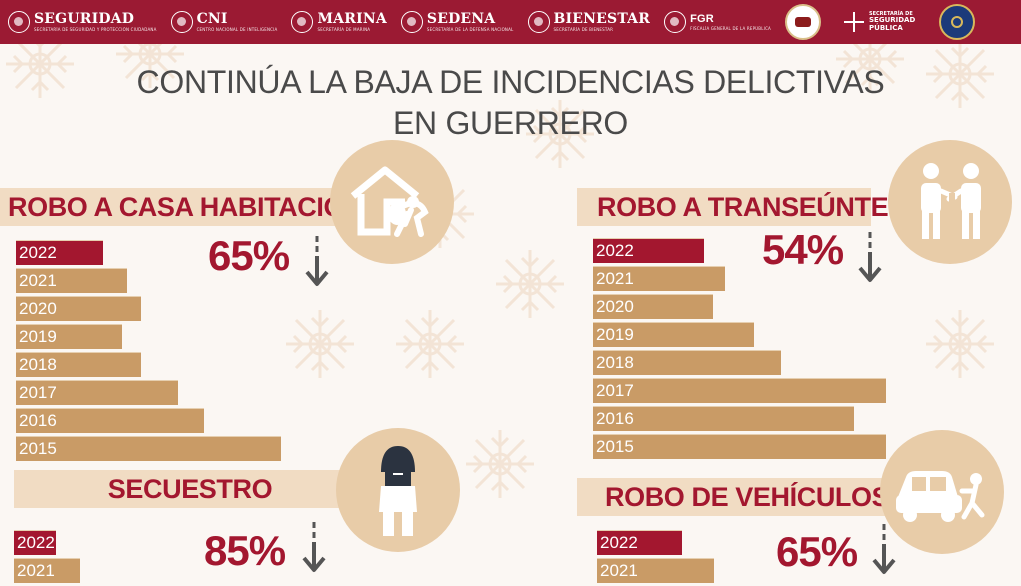 This screenshot has width=1021, height=586. What do you see at coordinates (892, 20) in the screenshot?
I see `secretariat-line2: SEGURIDAD` at bounding box center [892, 20].